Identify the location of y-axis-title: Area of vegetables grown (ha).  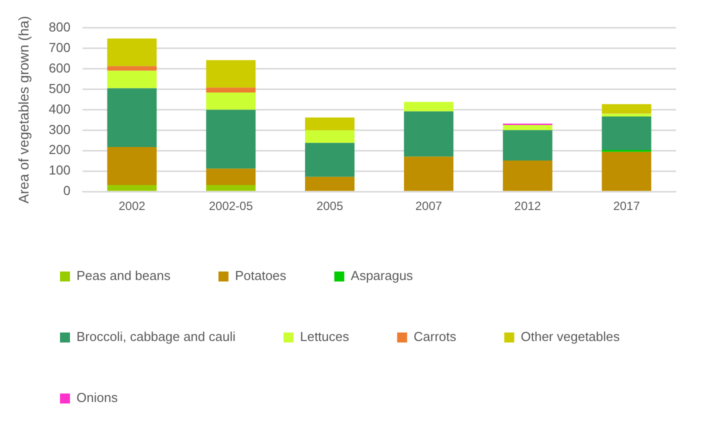
(23, 110).